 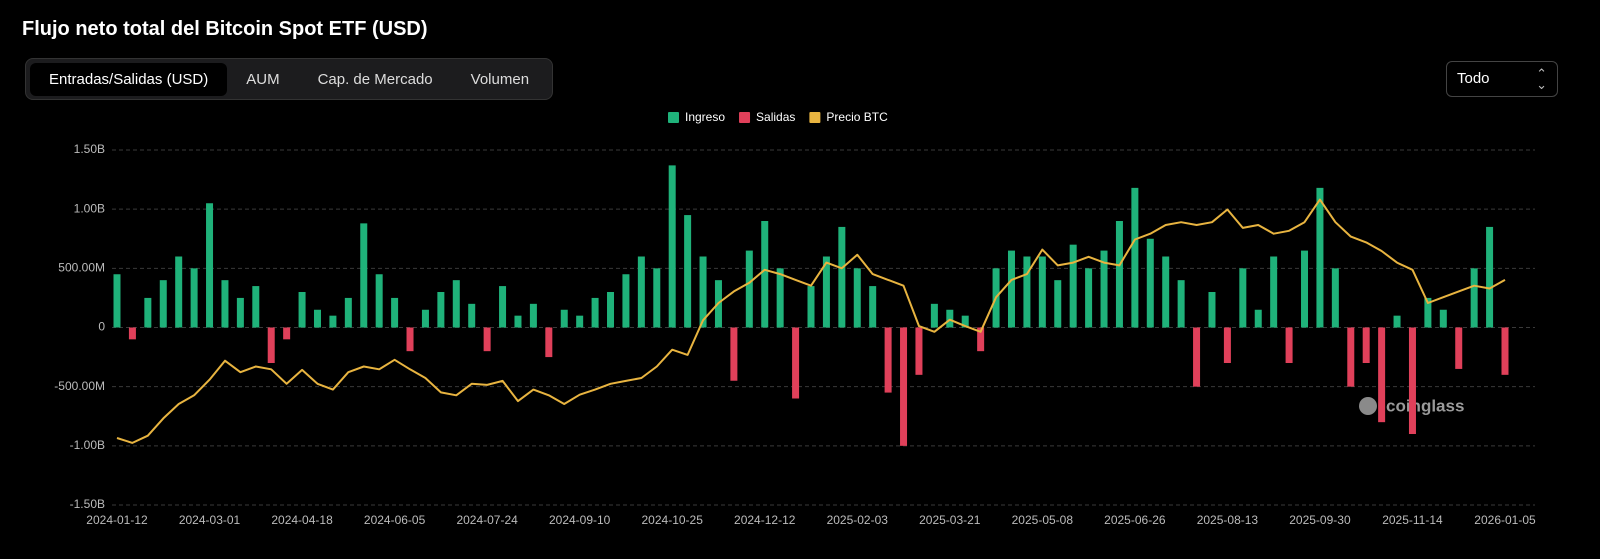 What do you see at coordinates (1228, 520) in the screenshot?
I see `x-tick-label: 2025-08-13` at bounding box center [1228, 520].